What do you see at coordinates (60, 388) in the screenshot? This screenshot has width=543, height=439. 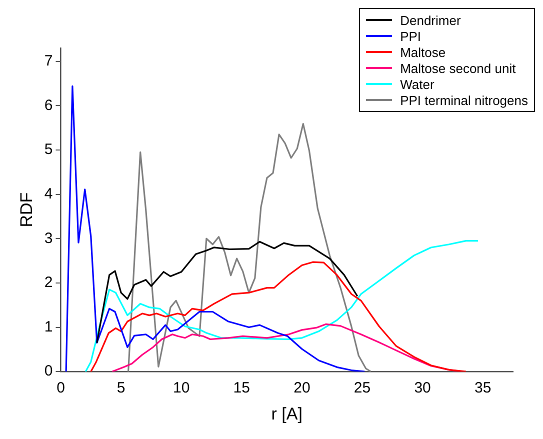 I see `x-tick-label: 0` at bounding box center [60, 388].